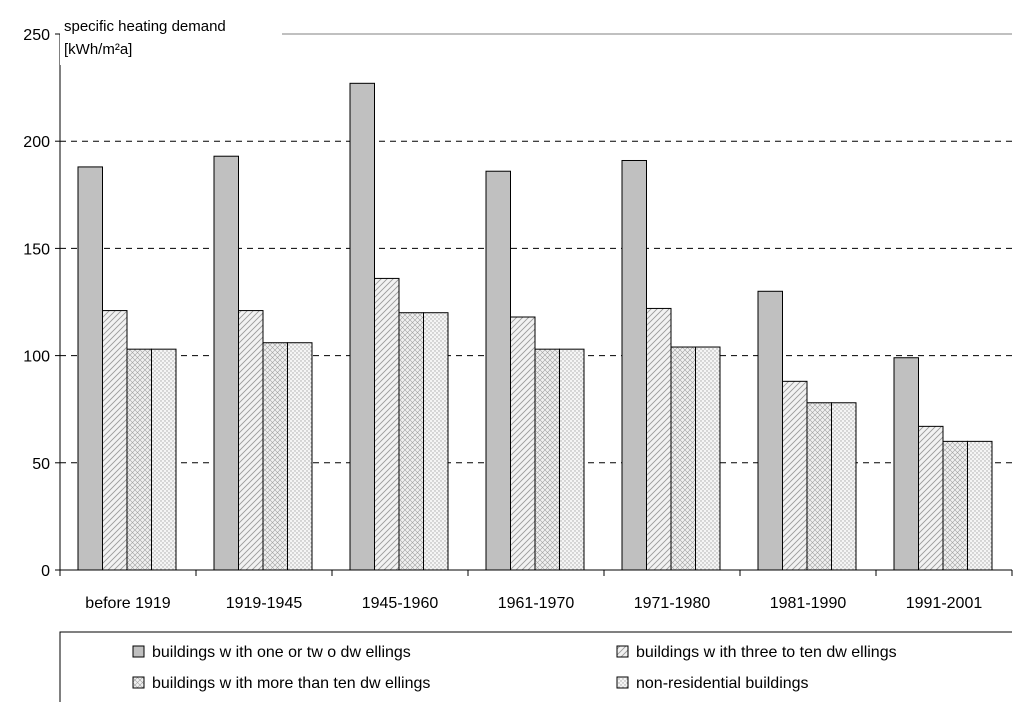 The image size is (1018, 702). Describe the element at coordinates (36, 142) in the screenshot. I see `y-tick-label: 200` at that location.